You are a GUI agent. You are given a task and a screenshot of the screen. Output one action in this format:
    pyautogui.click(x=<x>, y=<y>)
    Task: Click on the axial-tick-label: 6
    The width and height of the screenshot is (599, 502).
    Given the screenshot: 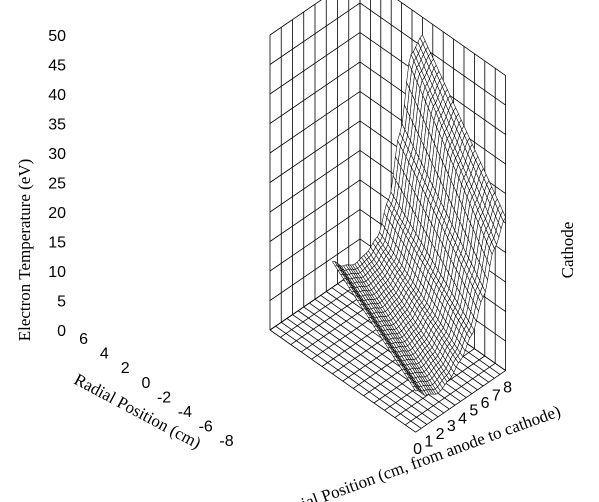 What is the action you would take?
    pyautogui.click(x=485, y=403)
    